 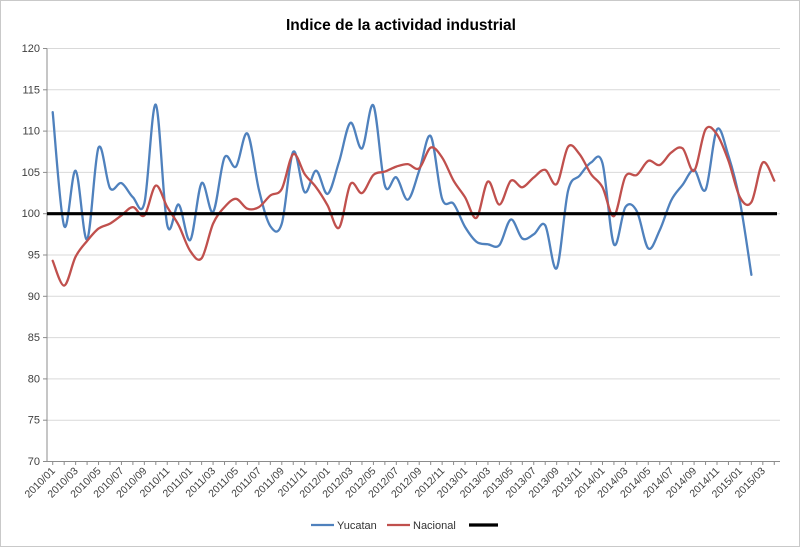 What do you see at coordinates (34, 462) in the screenshot?
I see `y-axis-label-70: 70` at bounding box center [34, 462].